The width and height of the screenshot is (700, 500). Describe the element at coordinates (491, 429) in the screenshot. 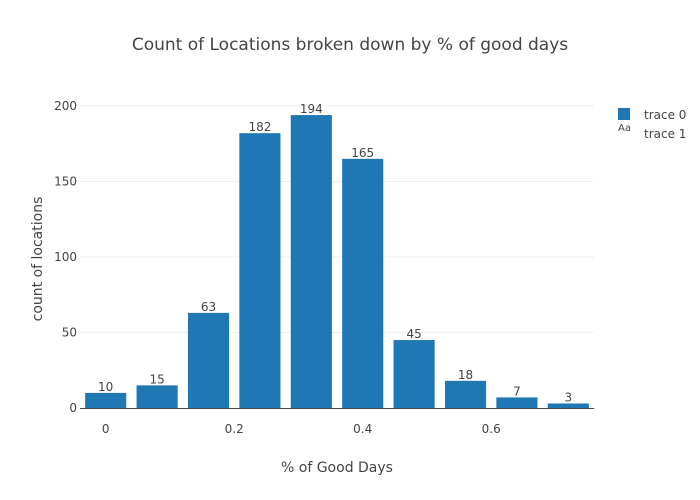

I see `x-tick-label: 0.6` at that location.